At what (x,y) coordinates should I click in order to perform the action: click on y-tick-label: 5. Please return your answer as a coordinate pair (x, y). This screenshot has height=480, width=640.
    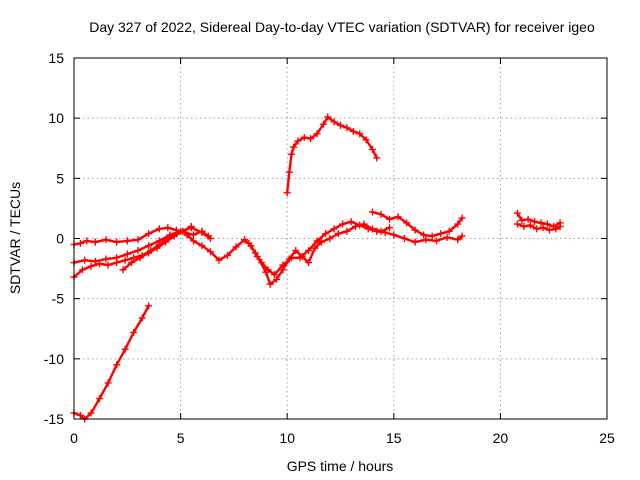
    Looking at the image, I should click on (60, 178).